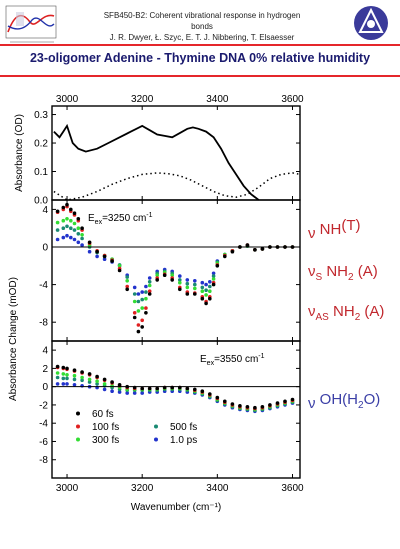 The width and height of the screenshot is (400, 549). What do you see at coordinates (142, 488) in the screenshot?
I see `x-tick-label-bottom: 3200` at bounding box center [142, 488].